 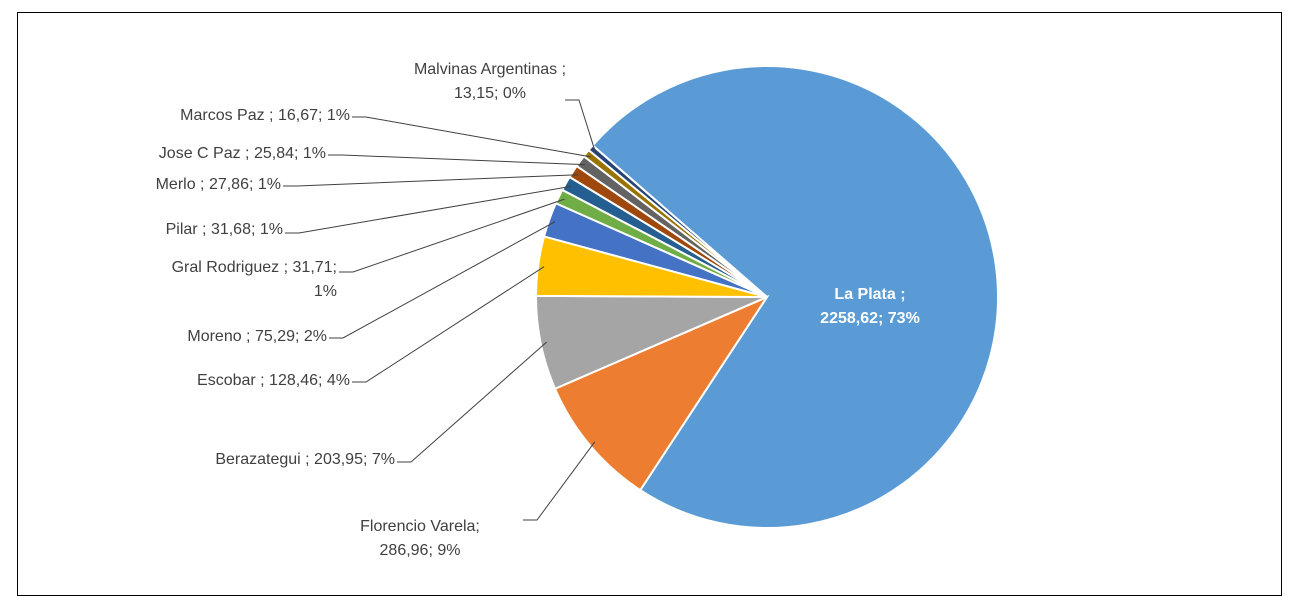 What do you see at coordinates (420, 550) in the screenshot?
I see `data-label: 286,96; 9%` at bounding box center [420, 550].